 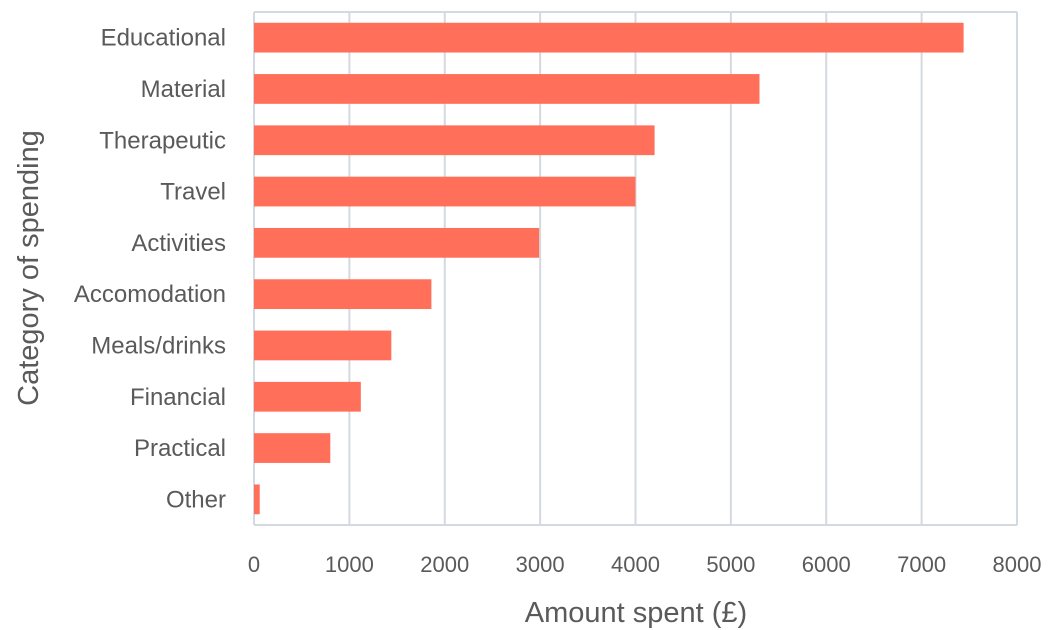 What do you see at coordinates (178, 397) in the screenshot?
I see `category-label-financial: Financial` at bounding box center [178, 397].